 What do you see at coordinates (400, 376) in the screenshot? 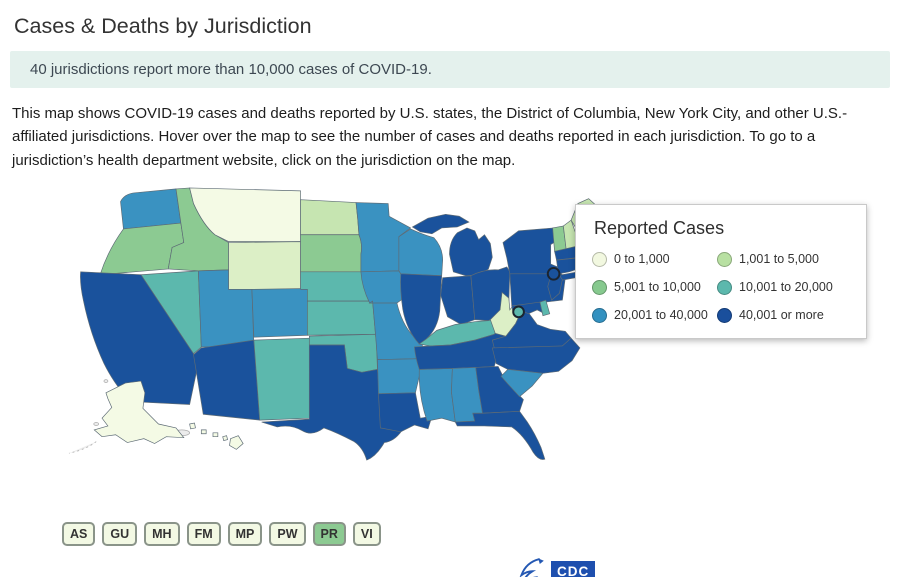
I see `state-arkansas` at bounding box center [400, 376].